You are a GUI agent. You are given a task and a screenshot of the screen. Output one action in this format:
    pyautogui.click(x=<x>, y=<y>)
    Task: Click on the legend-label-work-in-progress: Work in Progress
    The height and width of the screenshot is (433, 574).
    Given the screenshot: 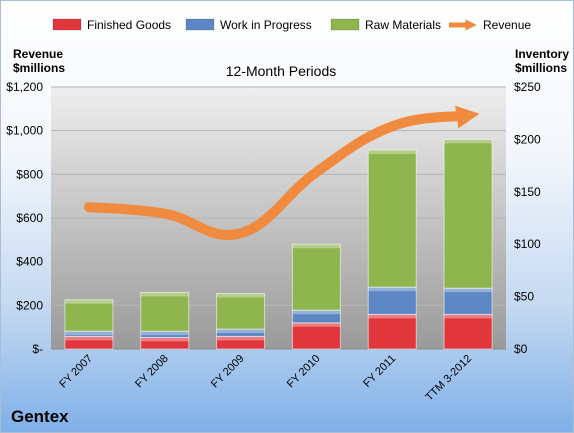 What is the action you would take?
    pyautogui.click(x=266, y=25)
    